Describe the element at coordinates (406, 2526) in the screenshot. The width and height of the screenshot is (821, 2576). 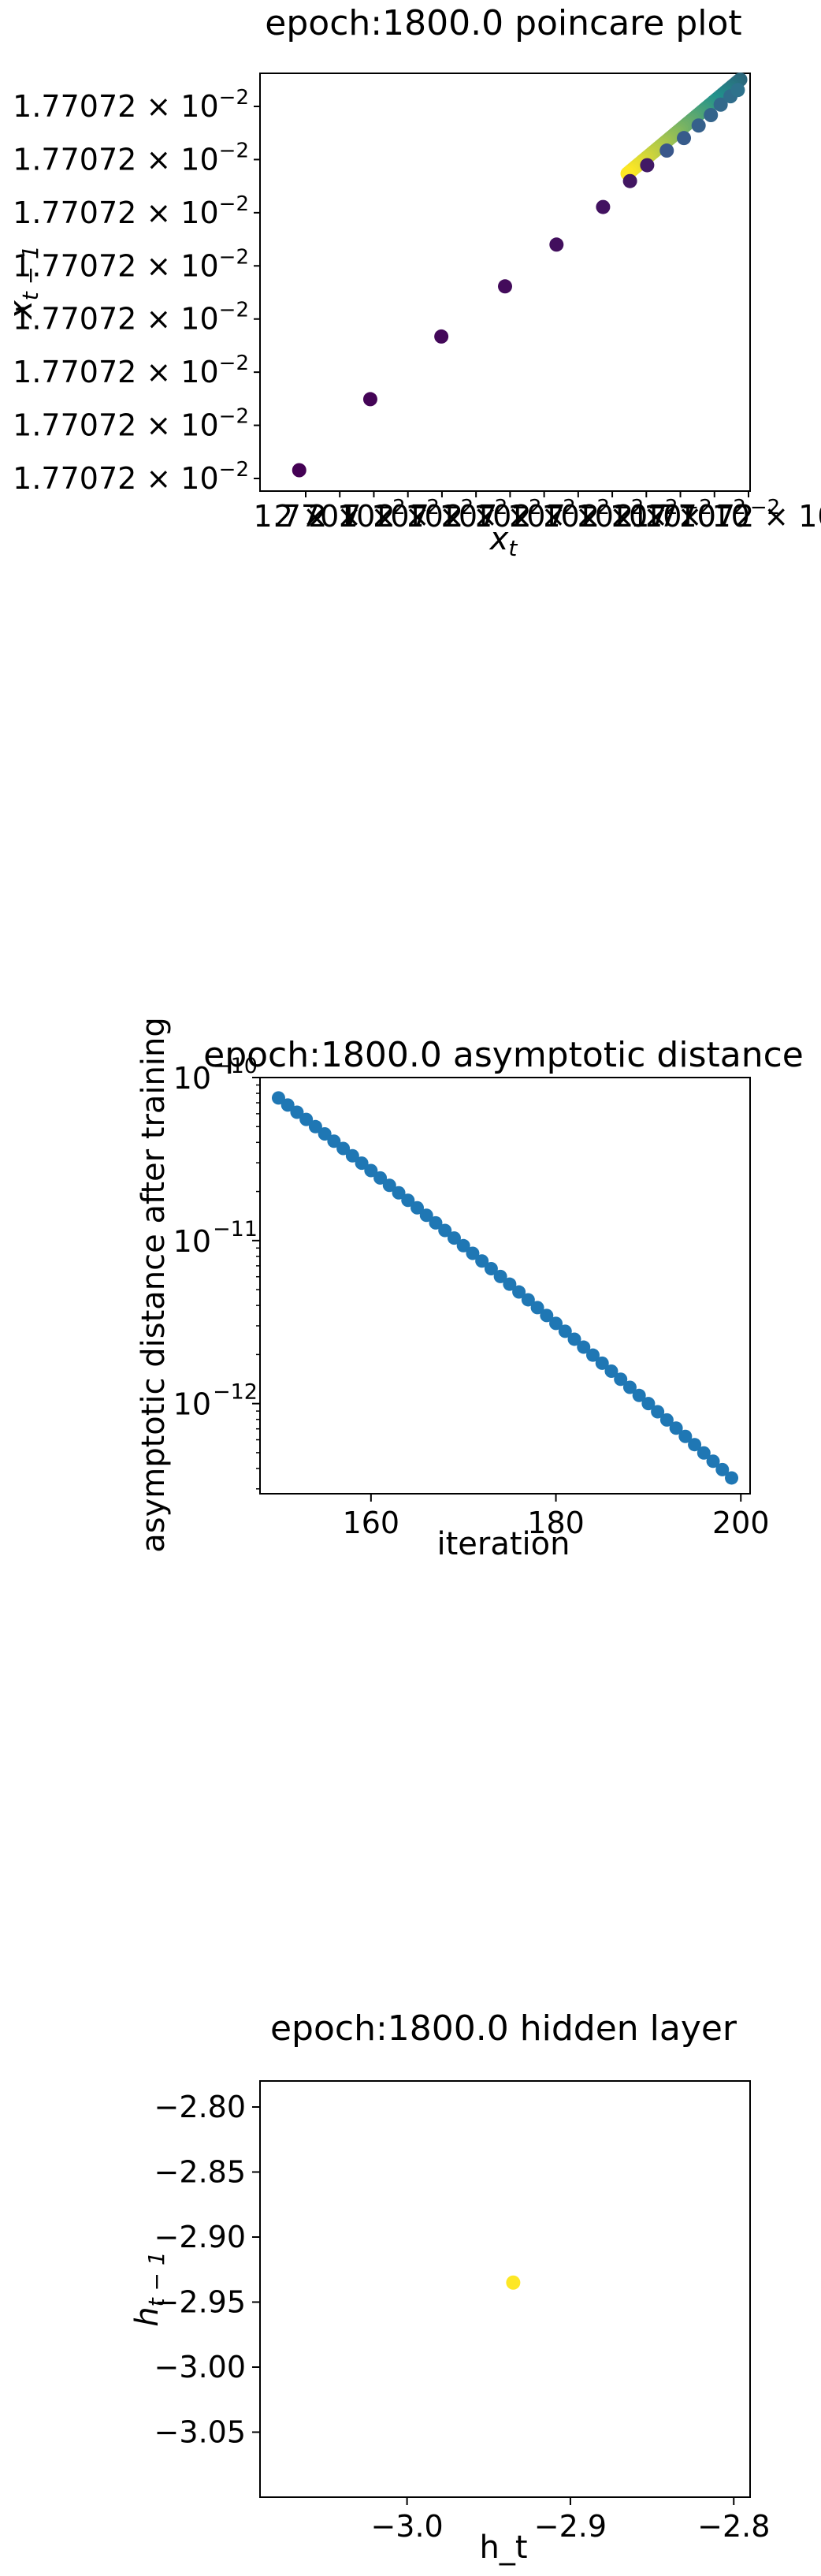
I see `hidden-layer-x-tick-label: −3.0` at that location.